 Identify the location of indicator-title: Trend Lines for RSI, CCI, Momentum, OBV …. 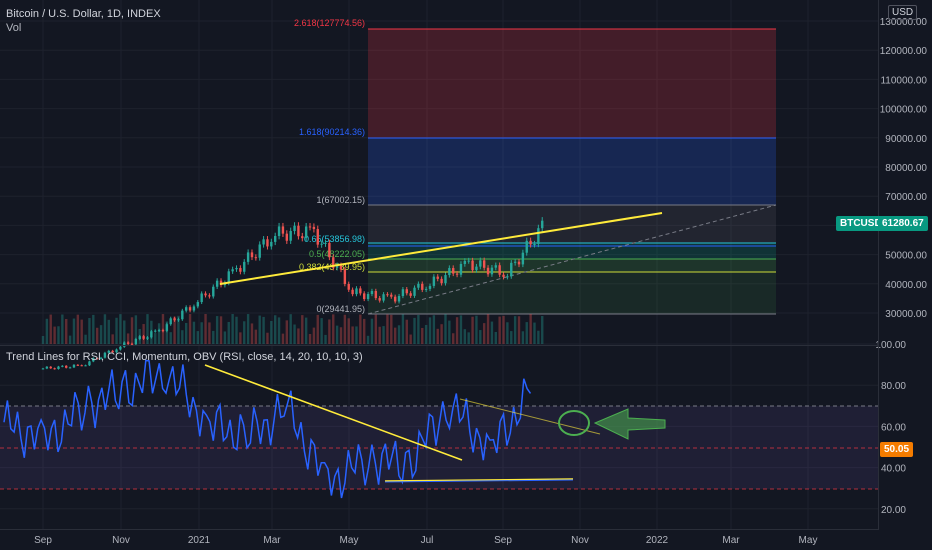
(184, 357).